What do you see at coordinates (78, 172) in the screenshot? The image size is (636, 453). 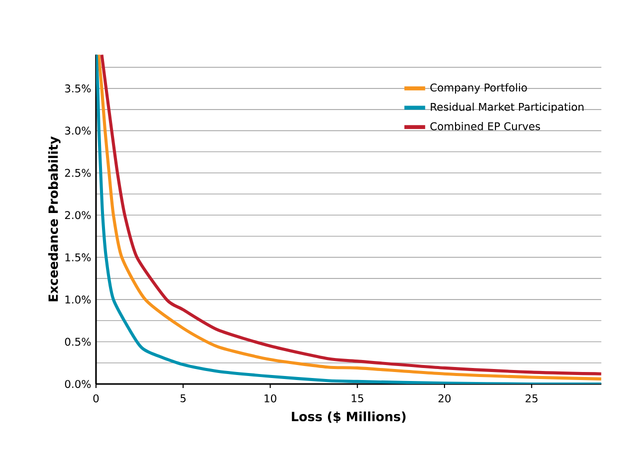 I see `y-tick-label: 2.5%` at bounding box center [78, 172].